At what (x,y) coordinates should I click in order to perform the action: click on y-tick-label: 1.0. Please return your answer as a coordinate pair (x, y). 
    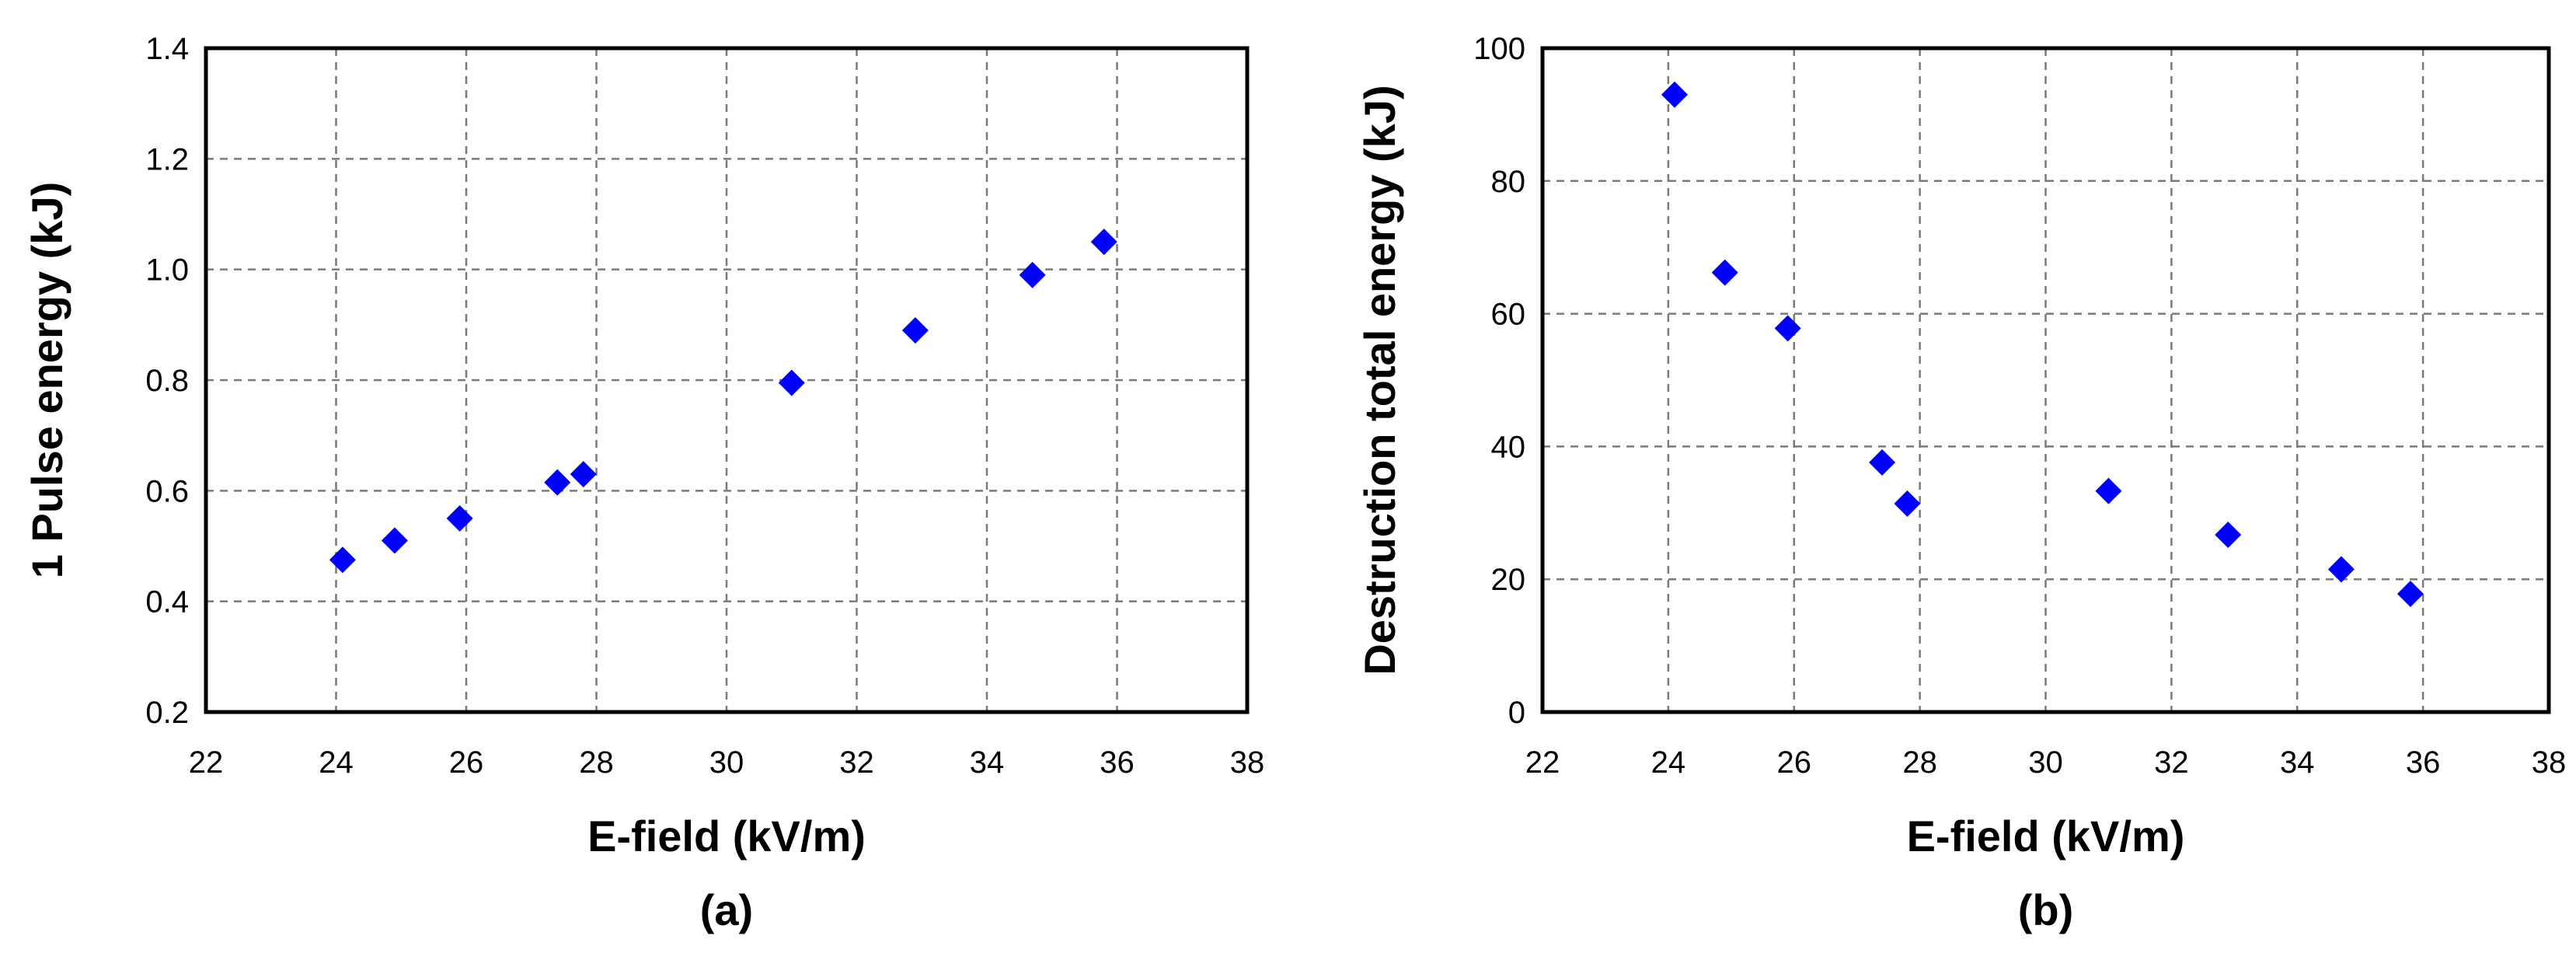
    Looking at the image, I should click on (167, 270).